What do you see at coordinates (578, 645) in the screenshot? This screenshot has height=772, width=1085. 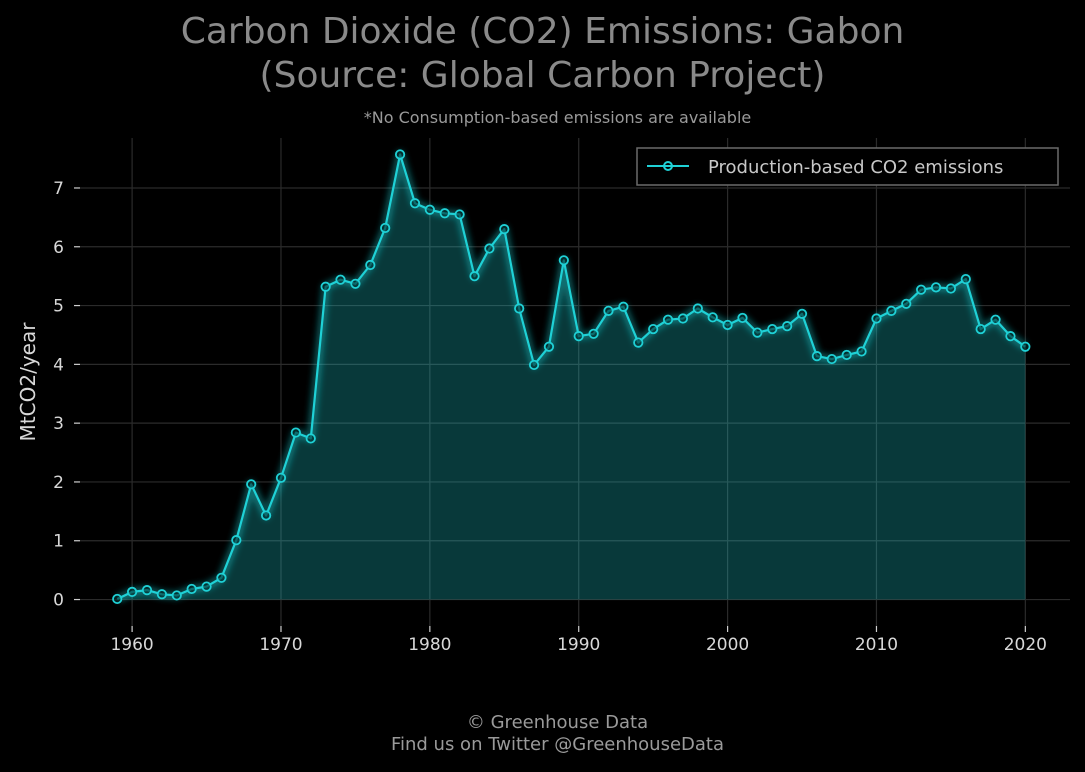 I see `x-tick-label: 1990` at bounding box center [578, 645].